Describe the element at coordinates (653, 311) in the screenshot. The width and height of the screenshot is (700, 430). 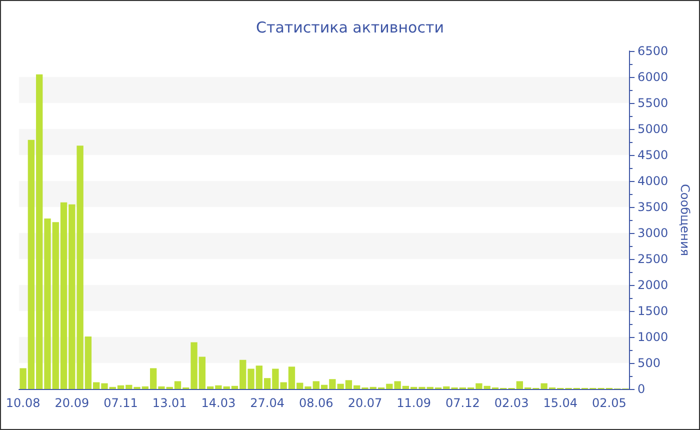
I see `y-tick-label: 1500` at that location.